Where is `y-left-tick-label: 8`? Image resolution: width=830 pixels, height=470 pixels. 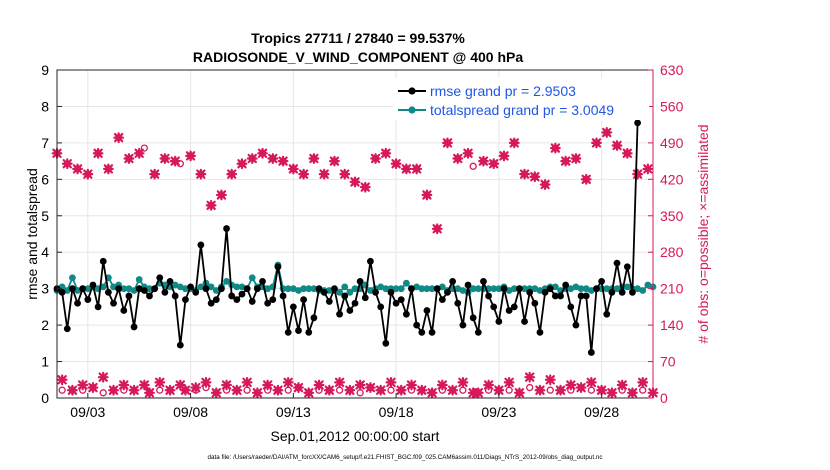 y-left-tick-label: 8 is located at coordinates (45, 106).